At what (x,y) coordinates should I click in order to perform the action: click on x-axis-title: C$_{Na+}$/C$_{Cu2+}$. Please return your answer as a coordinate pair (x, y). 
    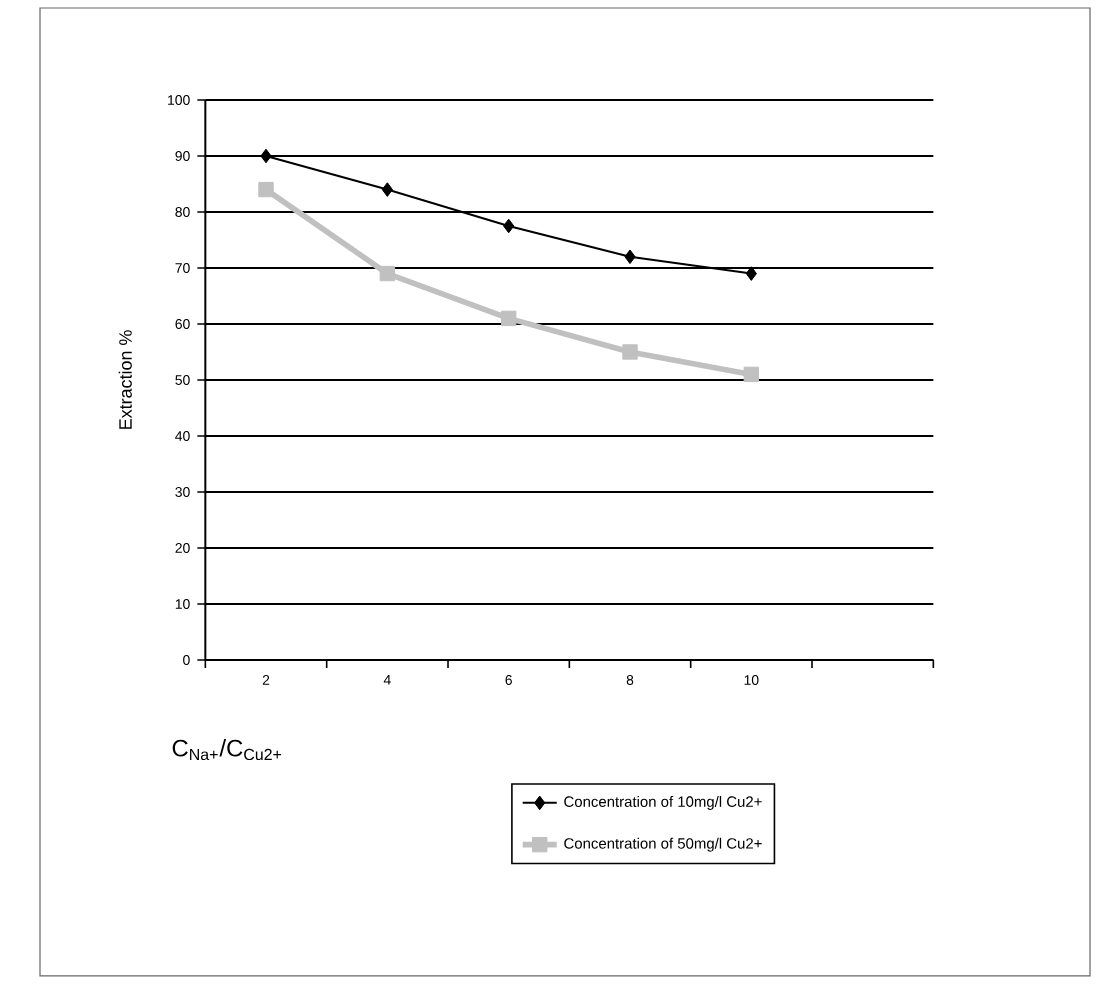
    Looking at the image, I should click on (227, 750).